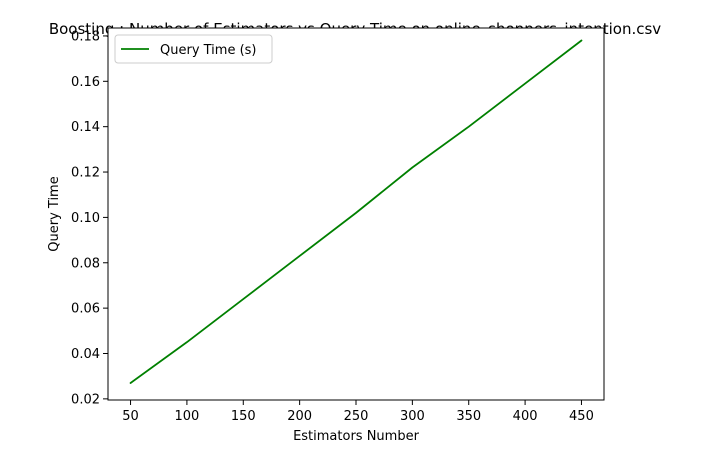  I want to click on y-tick-label: 0.12, so click(85, 173).